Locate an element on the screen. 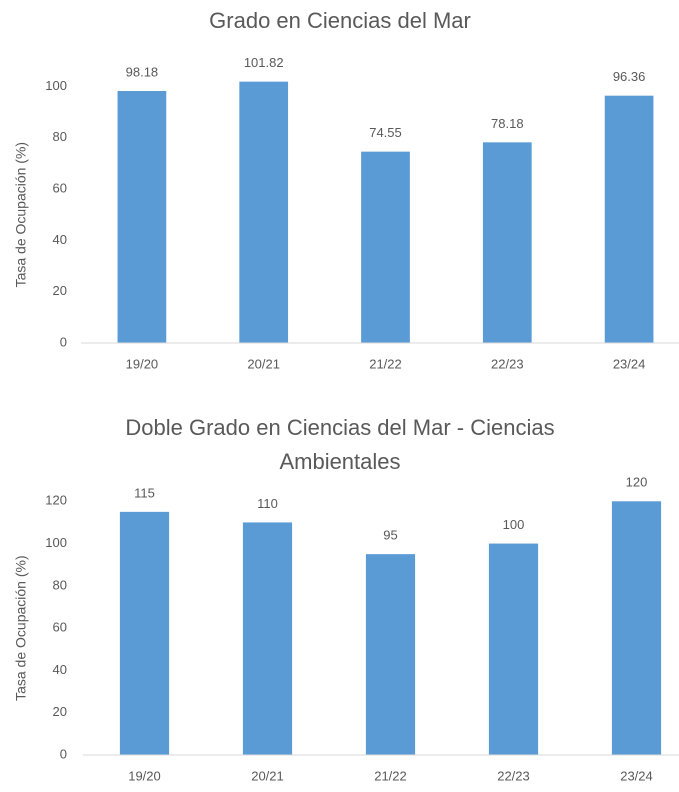 This screenshot has height=792, width=679. value-label: 74.55 is located at coordinates (385, 132).